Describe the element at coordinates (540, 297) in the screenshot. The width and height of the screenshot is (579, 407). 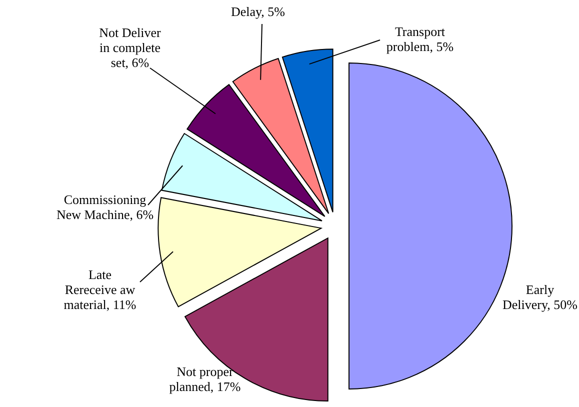
I see `slice-label: Early Delivery, 50%` at that location.